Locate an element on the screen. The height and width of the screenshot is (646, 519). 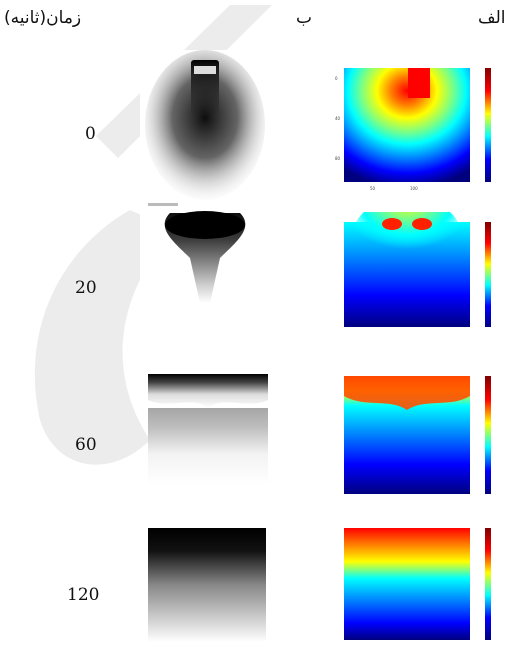
time-column-header: زمان(ثانیه) is located at coordinates (43, 18).